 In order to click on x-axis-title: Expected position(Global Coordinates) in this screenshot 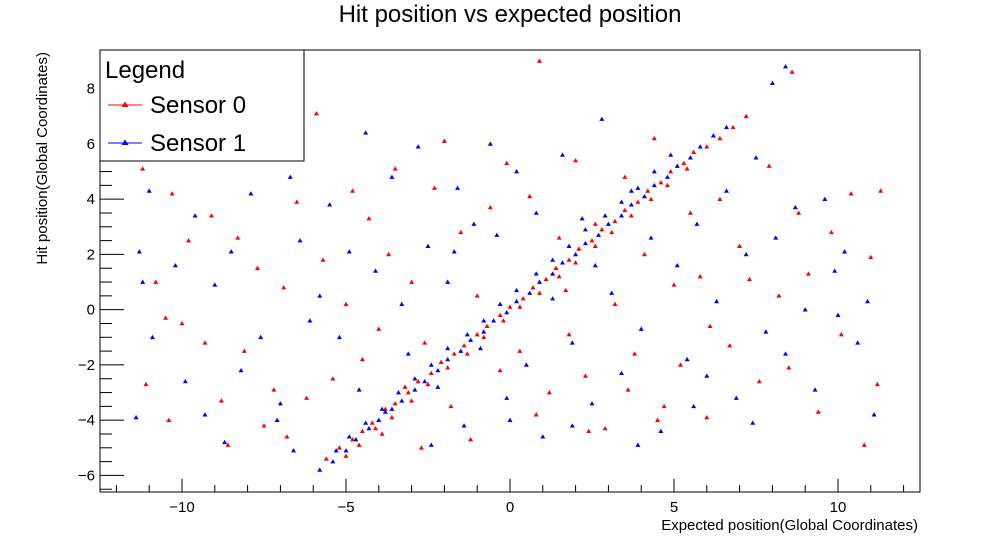, I will do `click(789, 525)`.